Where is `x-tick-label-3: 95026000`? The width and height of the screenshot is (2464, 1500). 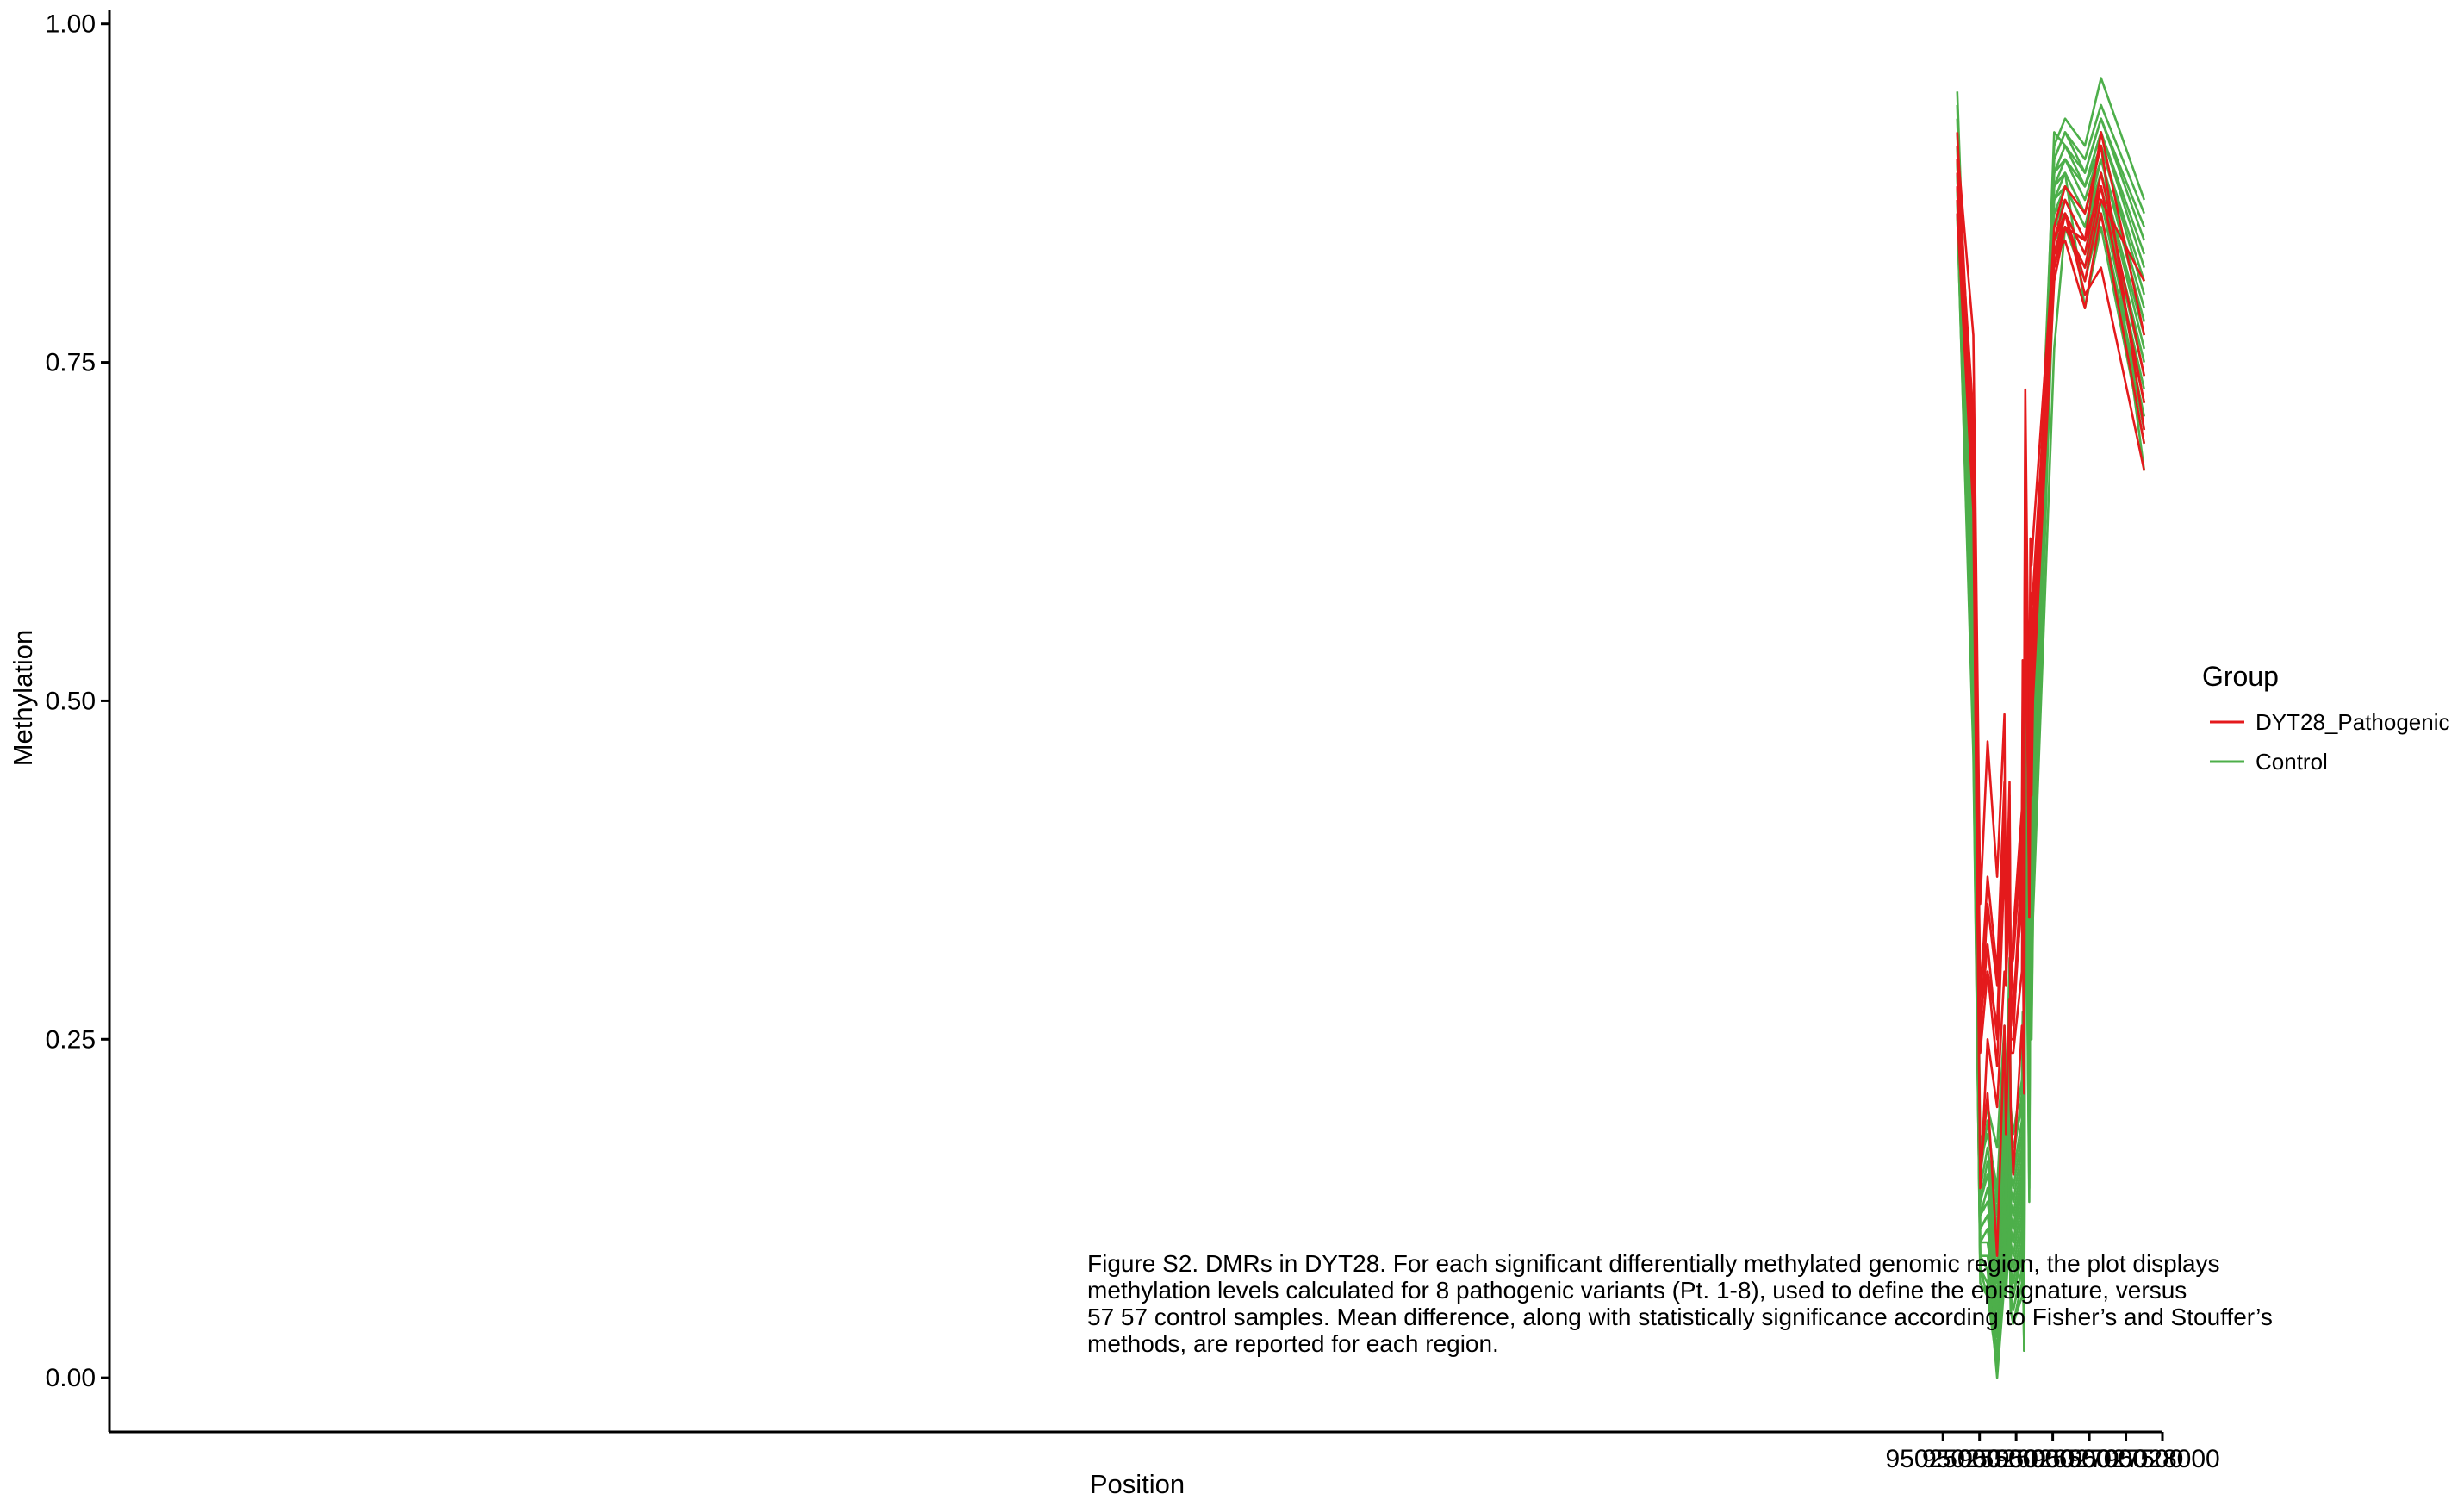 x-tick-label-3: 95026000 is located at coordinates (2016, 1459).